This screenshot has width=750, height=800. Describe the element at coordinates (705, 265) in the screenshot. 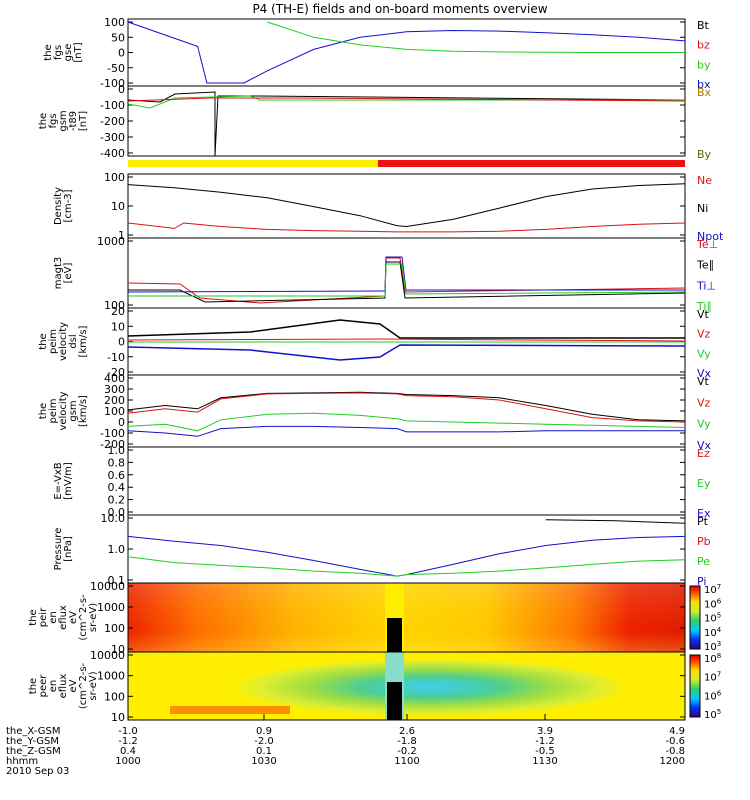

I see `legend-Te∥: Te∥` at that location.